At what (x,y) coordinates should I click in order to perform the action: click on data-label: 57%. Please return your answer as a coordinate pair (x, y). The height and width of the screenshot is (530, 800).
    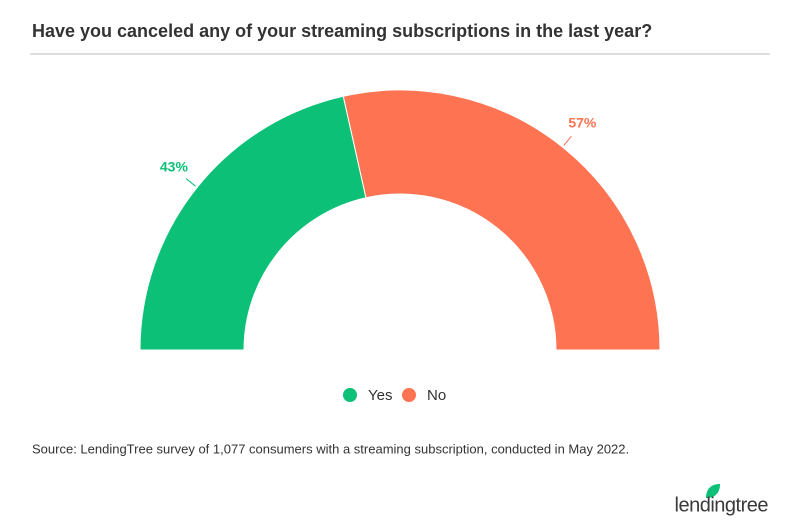
    Looking at the image, I should click on (582, 123).